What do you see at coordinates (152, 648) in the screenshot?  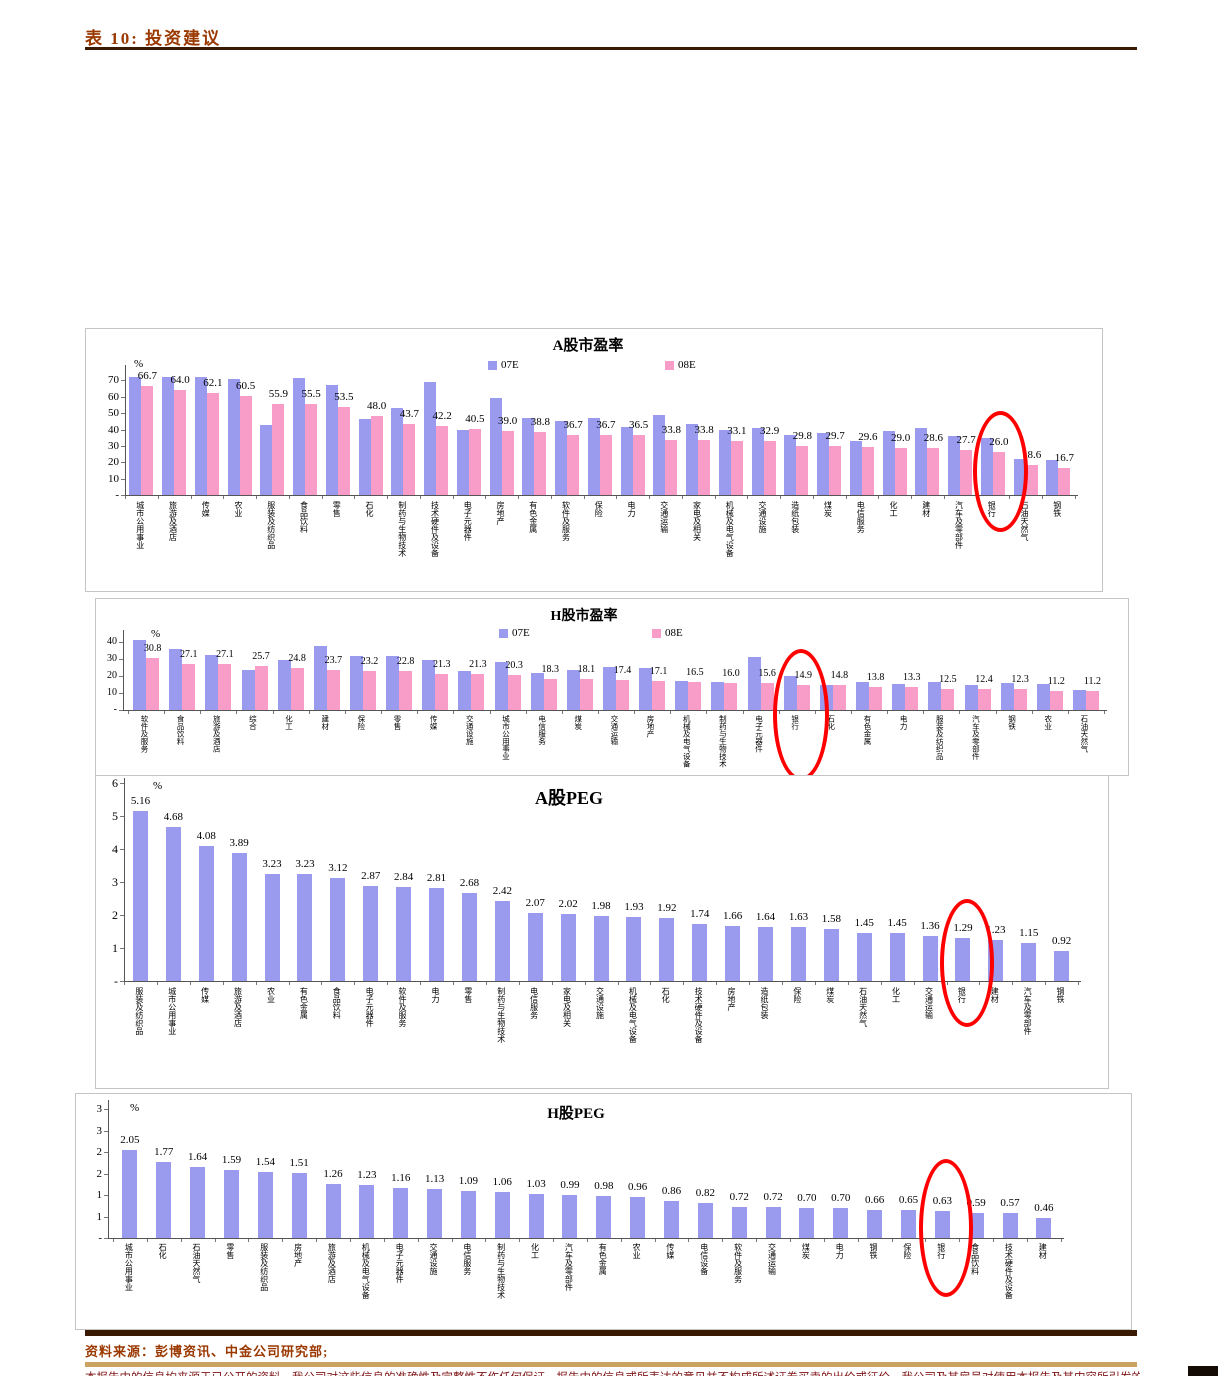 I see `data-label: 30.8` at bounding box center [152, 648].